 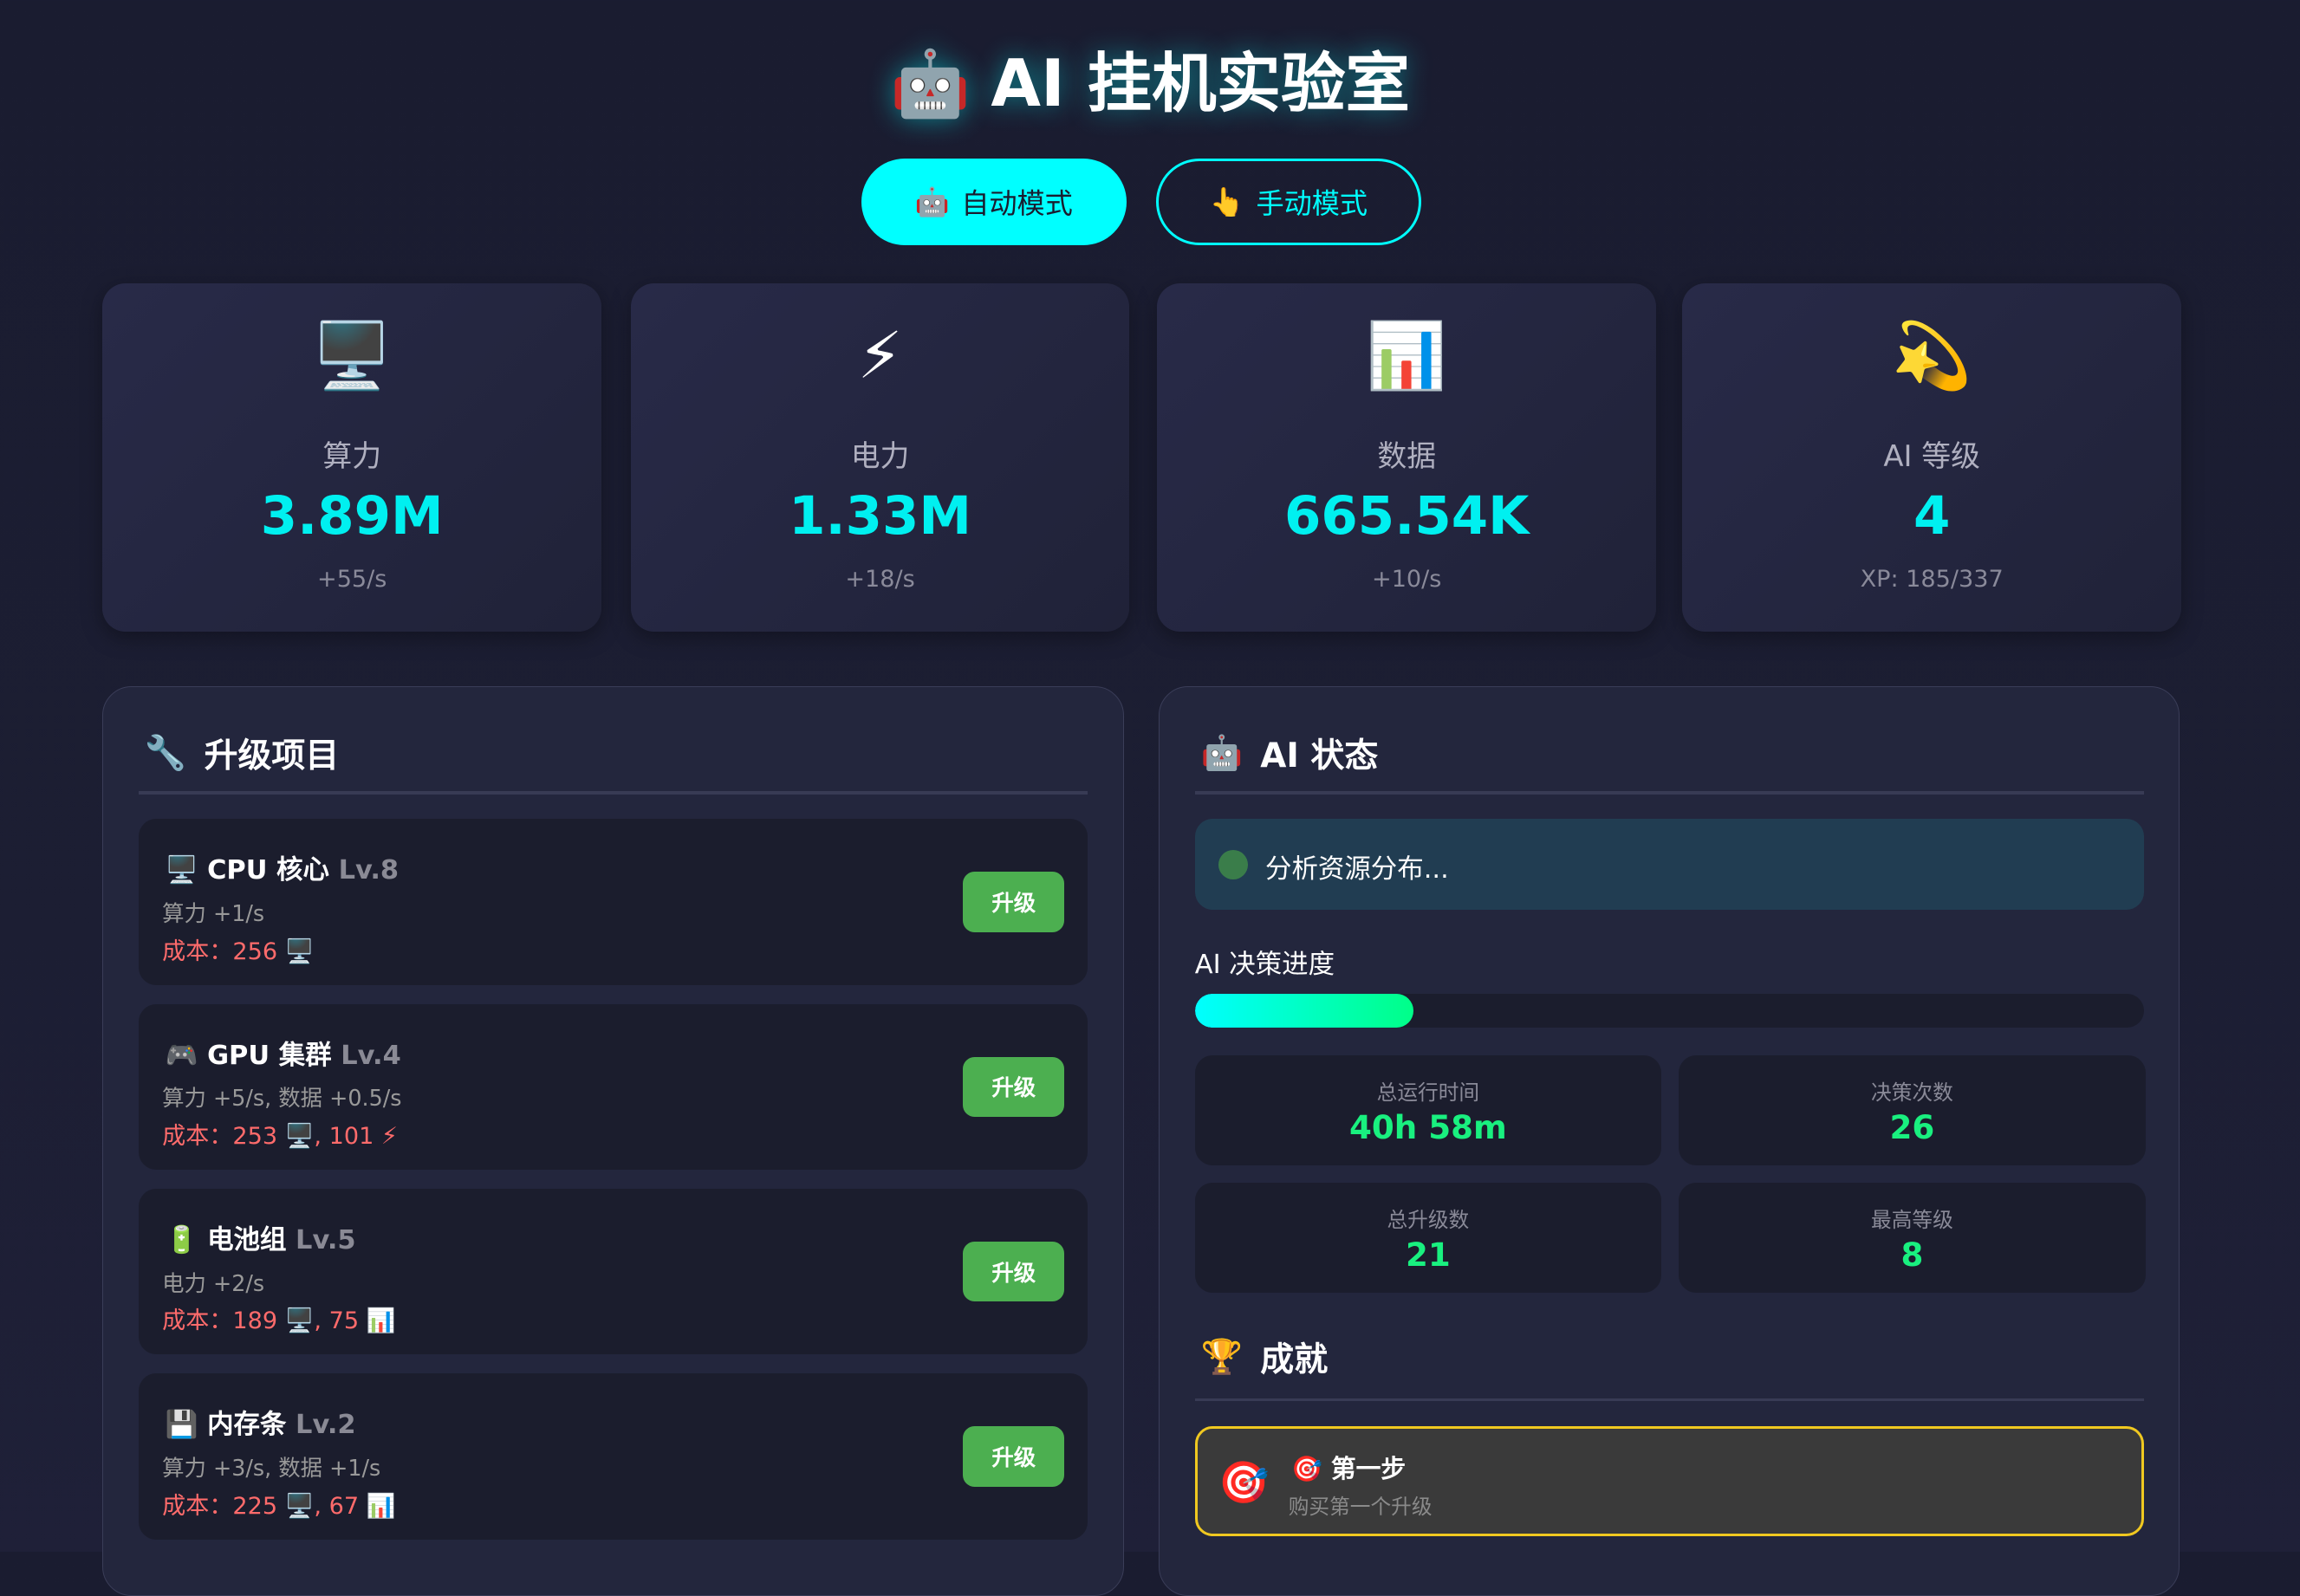 I want to click on achievement-item: 🎯 🎯 第一步 购买第一个升级, so click(x=1669, y=1481).